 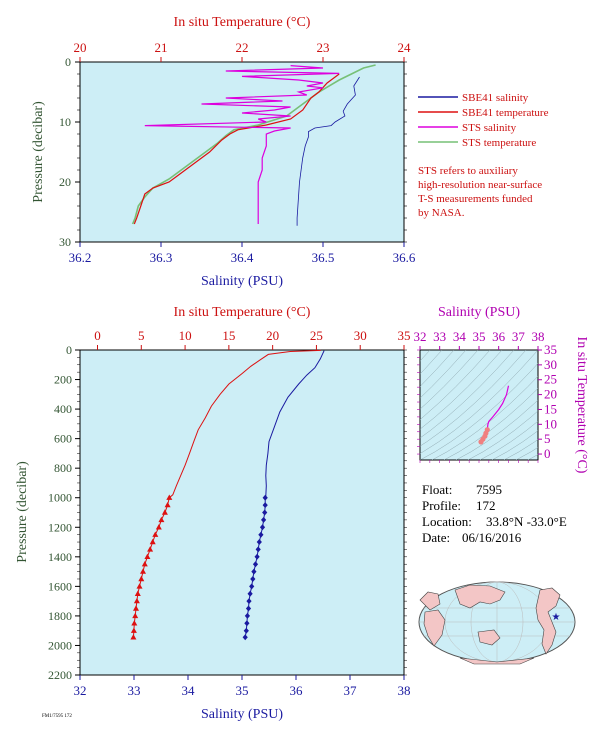 What do you see at coordinates (60, 645) in the screenshot?
I see `left-tick-label: 2000` at bounding box center [60, 645].